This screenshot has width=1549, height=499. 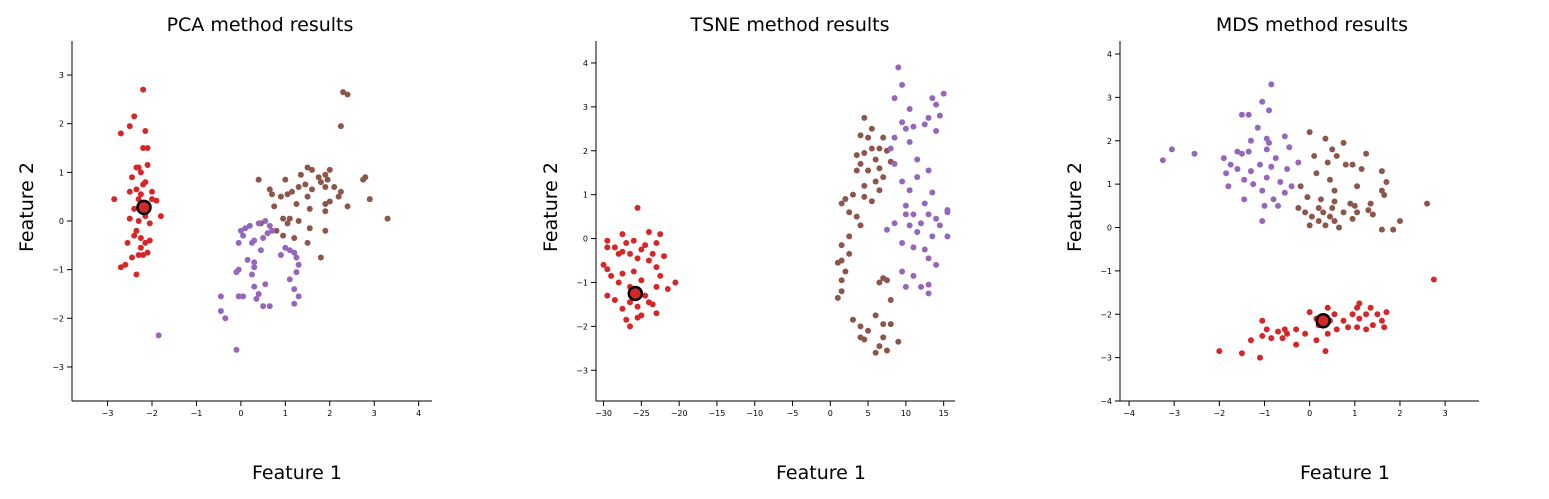 What do you see at coordinates (27, 207) in the screenshot?
I see `pca-y-axis-label: Feature 2` at bounding box center [27, 207].